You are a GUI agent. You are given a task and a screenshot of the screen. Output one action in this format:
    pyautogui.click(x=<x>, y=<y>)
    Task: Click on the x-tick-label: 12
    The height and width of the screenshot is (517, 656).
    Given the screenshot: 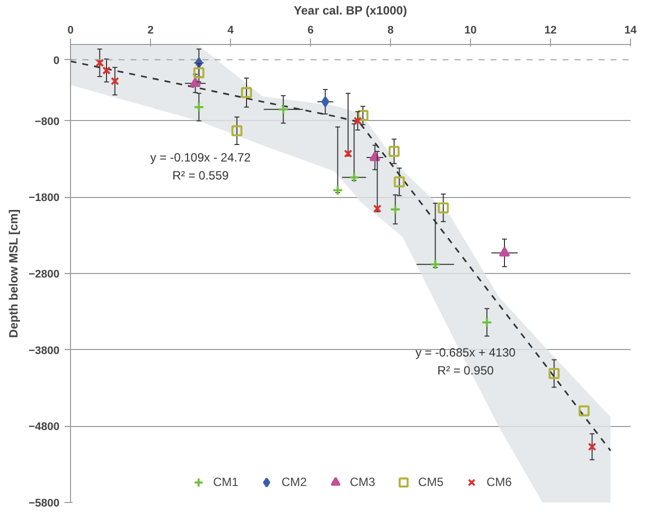 What is the action you would take?
    pyautogui.click(x=550, y=30)
    